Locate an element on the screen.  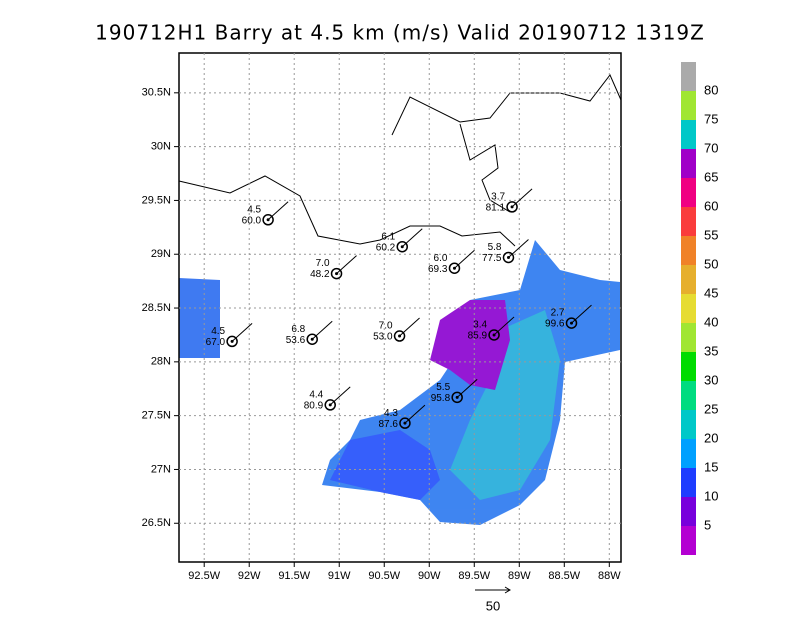
station-bottom: 80.9 is located at coordinates (314, 406).